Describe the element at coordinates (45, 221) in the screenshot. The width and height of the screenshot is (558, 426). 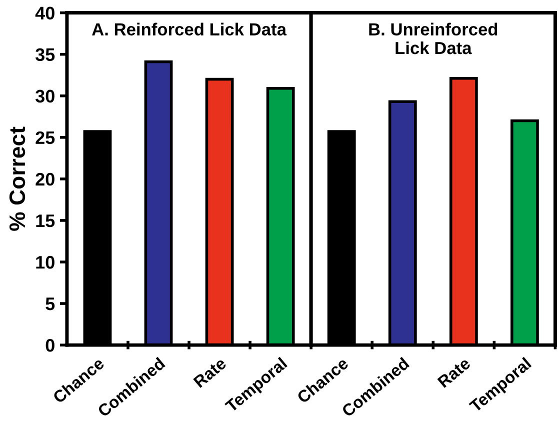
I see `y-tick-label: 15` at that location.